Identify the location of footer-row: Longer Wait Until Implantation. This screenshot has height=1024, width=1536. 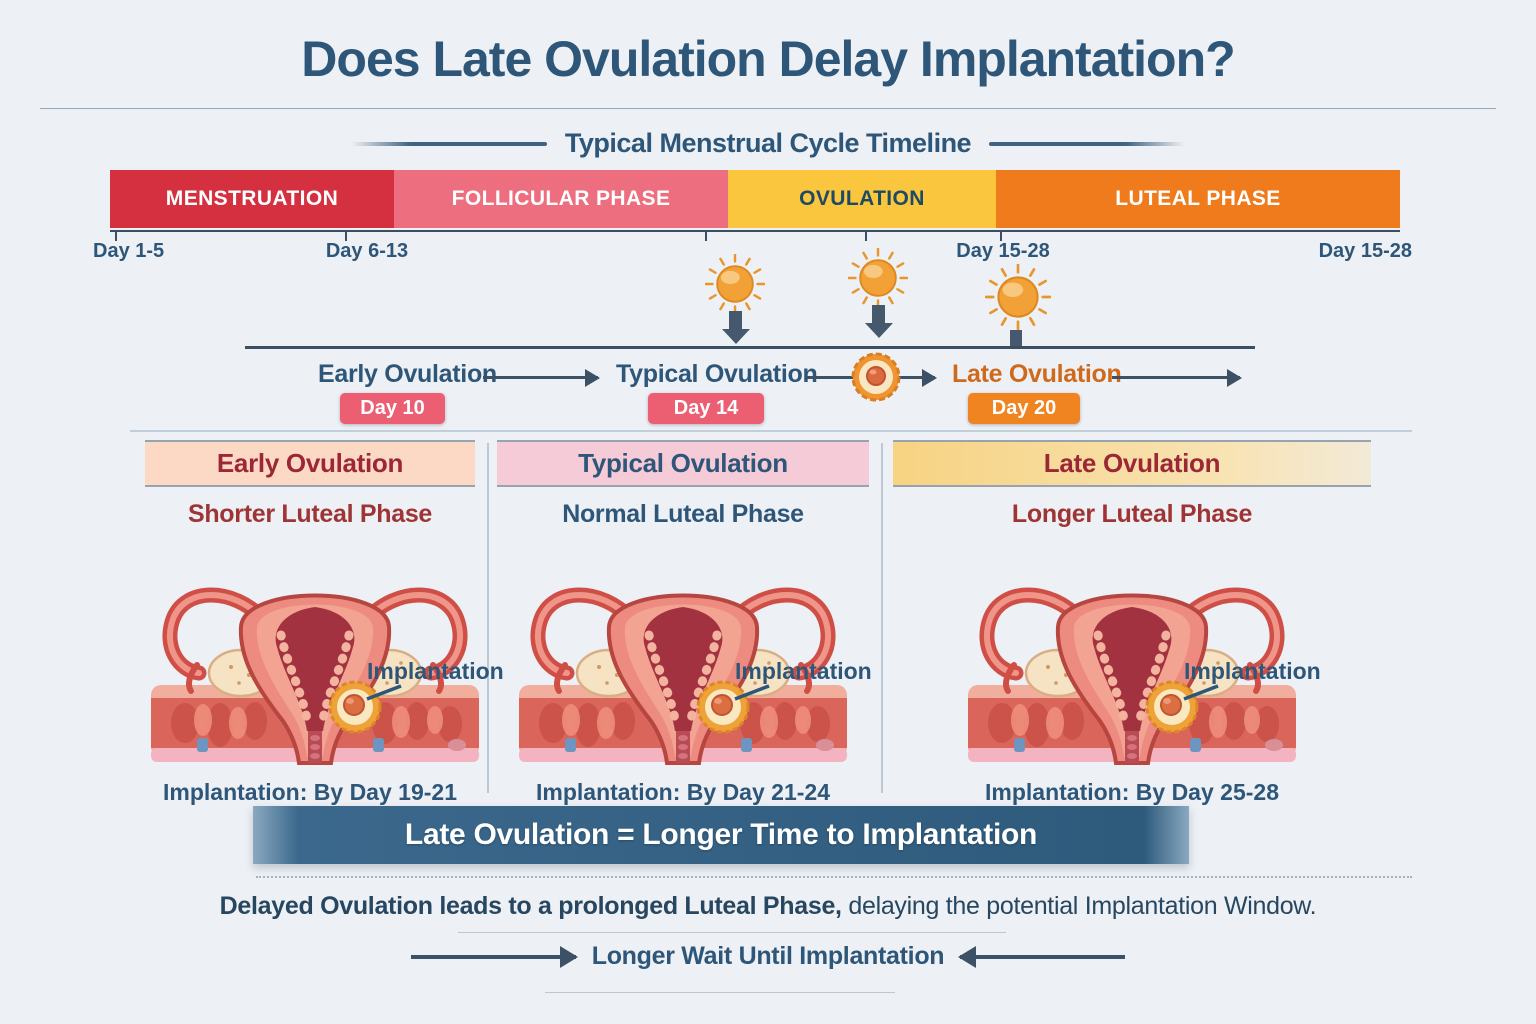
(768, 956).